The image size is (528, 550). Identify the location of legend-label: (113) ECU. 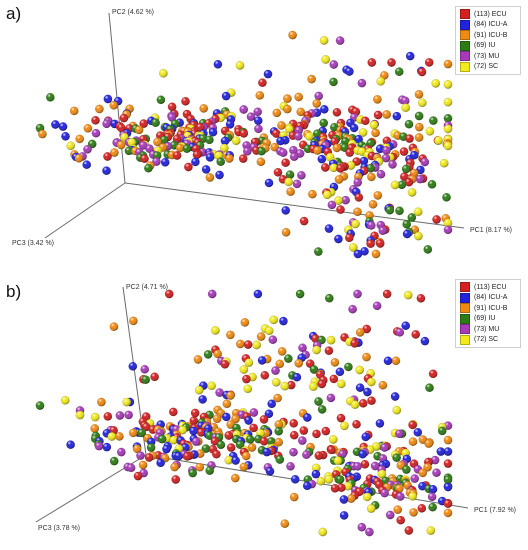
(490, 287).